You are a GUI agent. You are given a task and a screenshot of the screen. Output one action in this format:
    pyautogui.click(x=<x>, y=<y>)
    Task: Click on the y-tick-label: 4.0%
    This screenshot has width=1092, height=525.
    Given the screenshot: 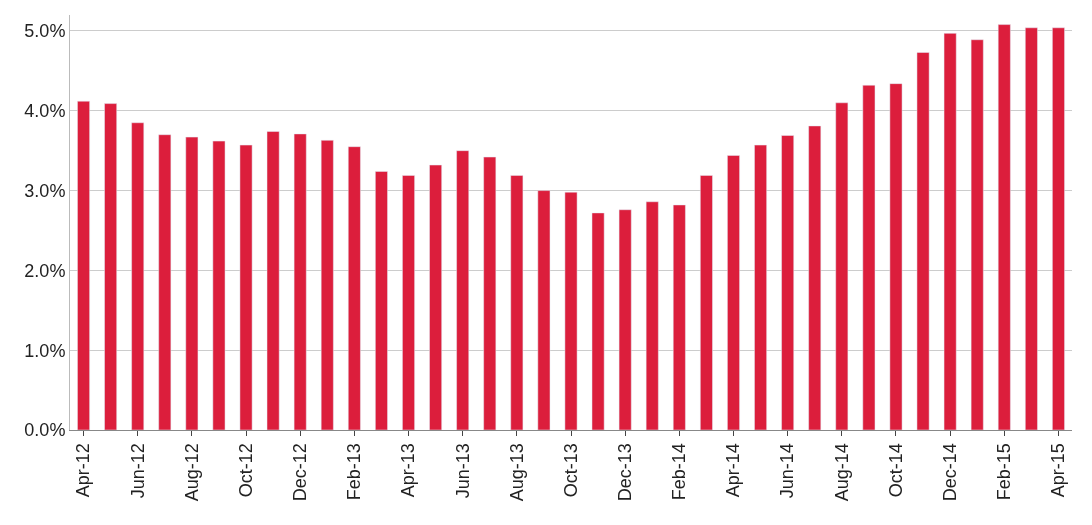 What is the action you would take?
    pyautogui.click(x=45, y=111)
    